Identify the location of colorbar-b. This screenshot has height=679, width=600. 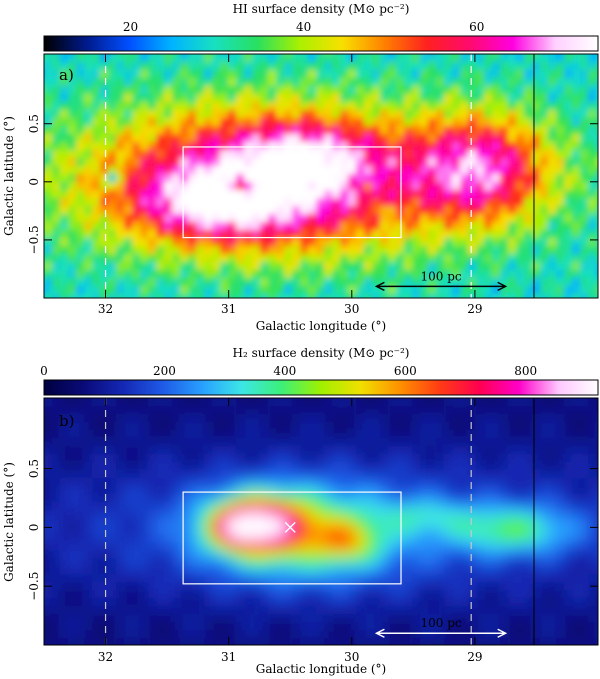
(321, 387).